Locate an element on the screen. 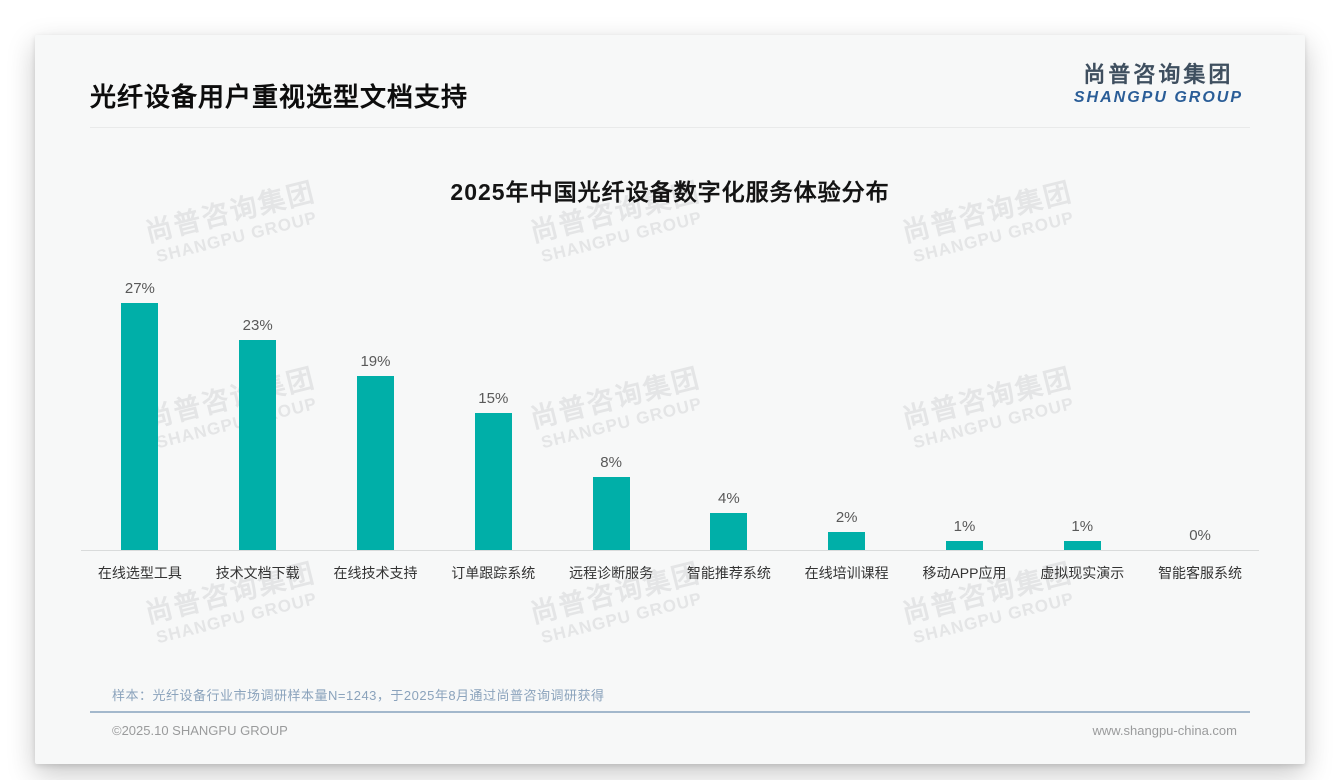 Image resolution: width=1340 pixels, height=780 pixels. category-label: 在线培训课程 is located at coordinates (846, 573).